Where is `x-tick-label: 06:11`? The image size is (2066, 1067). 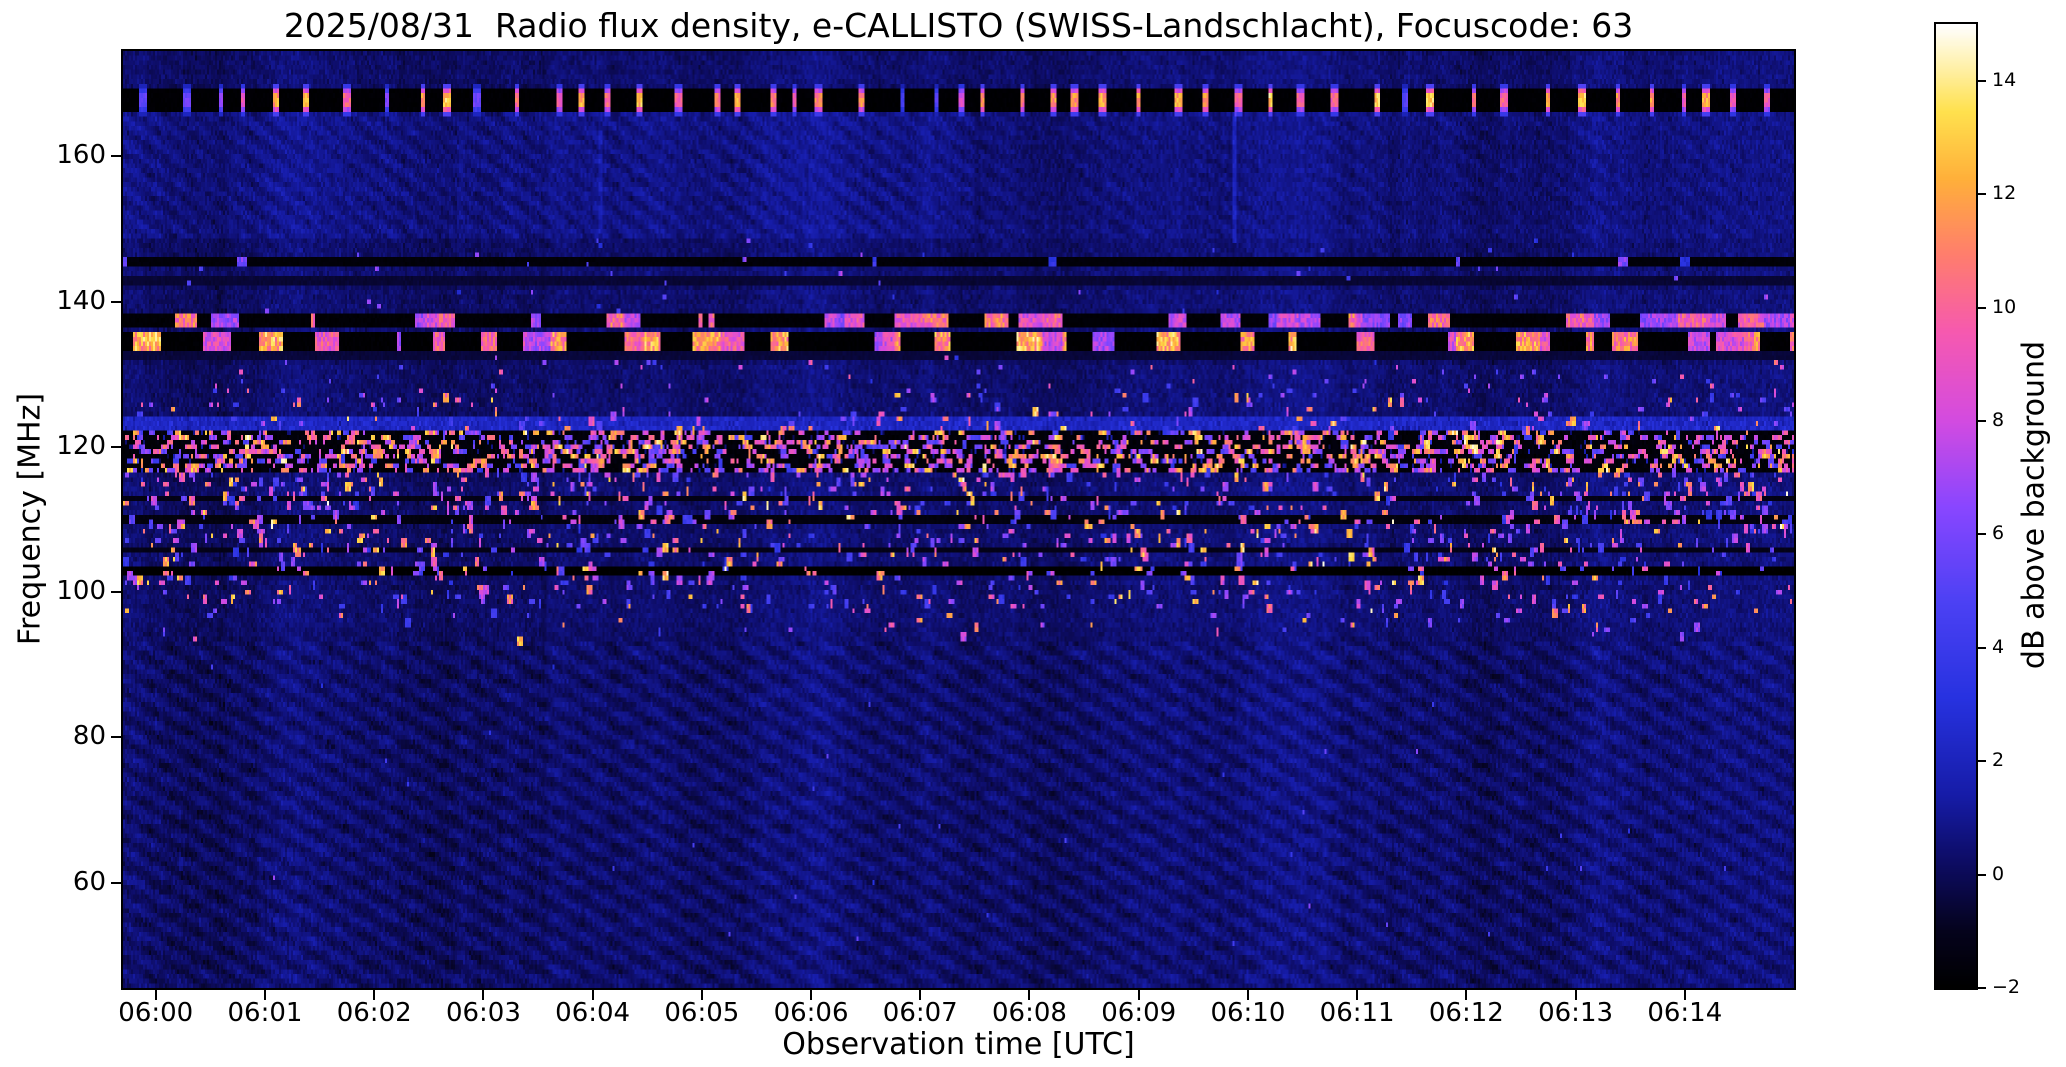
x-tick-label: 06:11 is located at coordinates (1357, 1013).